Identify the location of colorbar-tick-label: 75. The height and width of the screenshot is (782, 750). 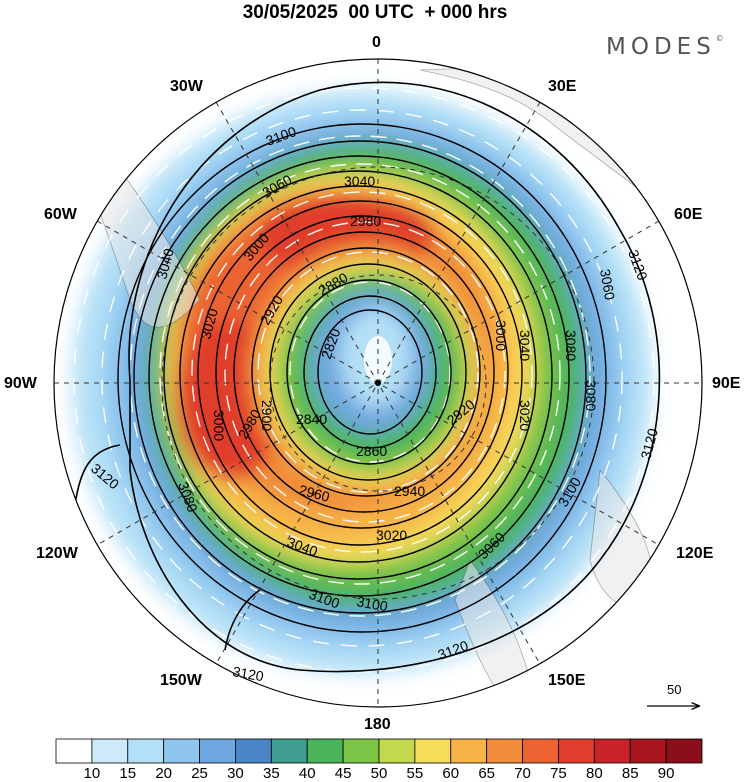
(558, 773).